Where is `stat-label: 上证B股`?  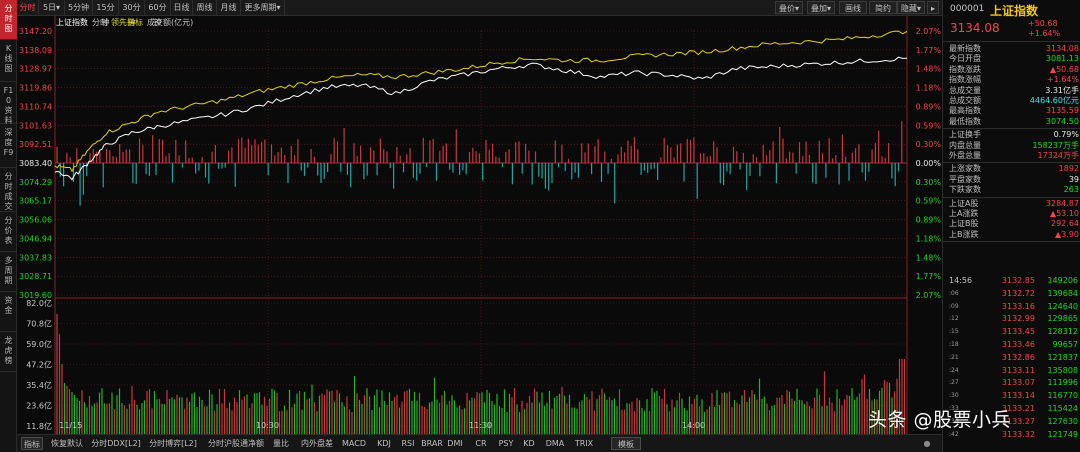
stat-label: 上证B股 is located at coordinates (964, 224).